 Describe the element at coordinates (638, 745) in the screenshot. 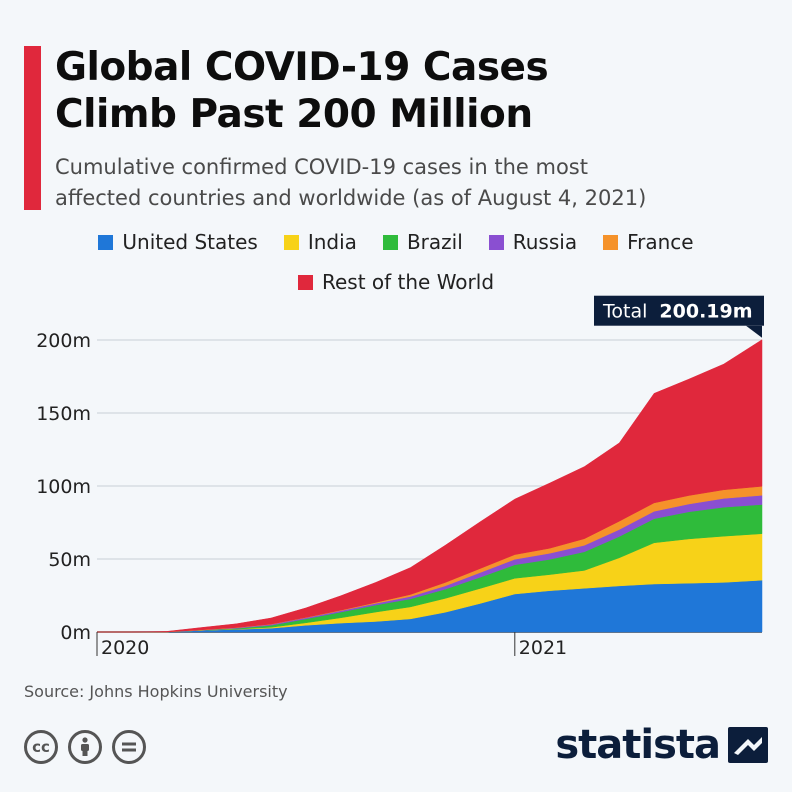

I see `brand-name: statista` at that location.